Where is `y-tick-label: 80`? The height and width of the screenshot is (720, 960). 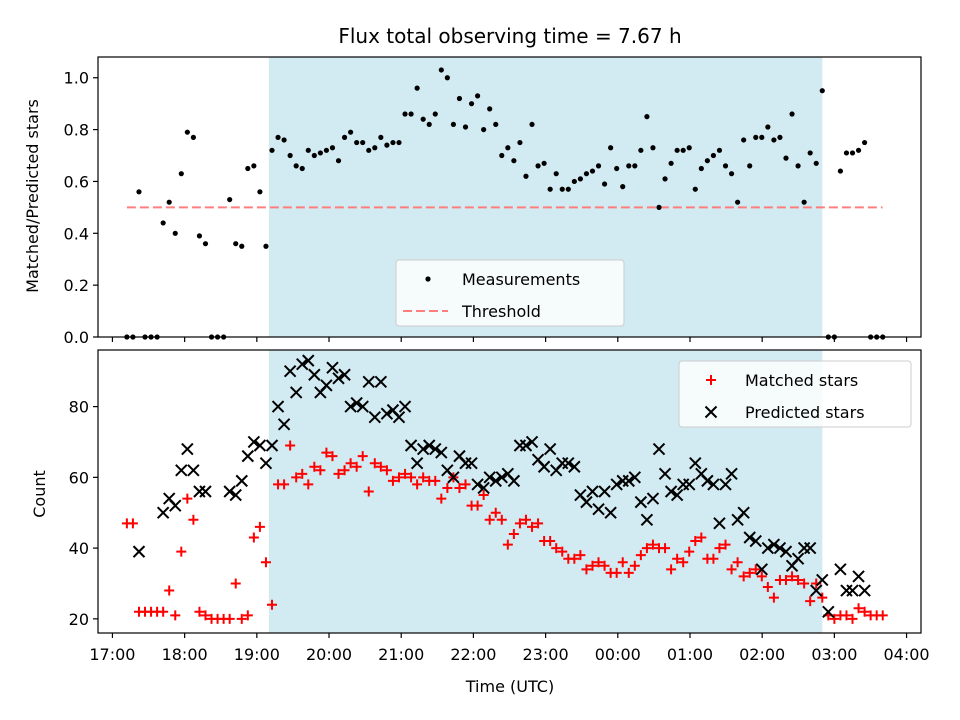
y-tick-label: 80 is located at coordinates (79, 407).